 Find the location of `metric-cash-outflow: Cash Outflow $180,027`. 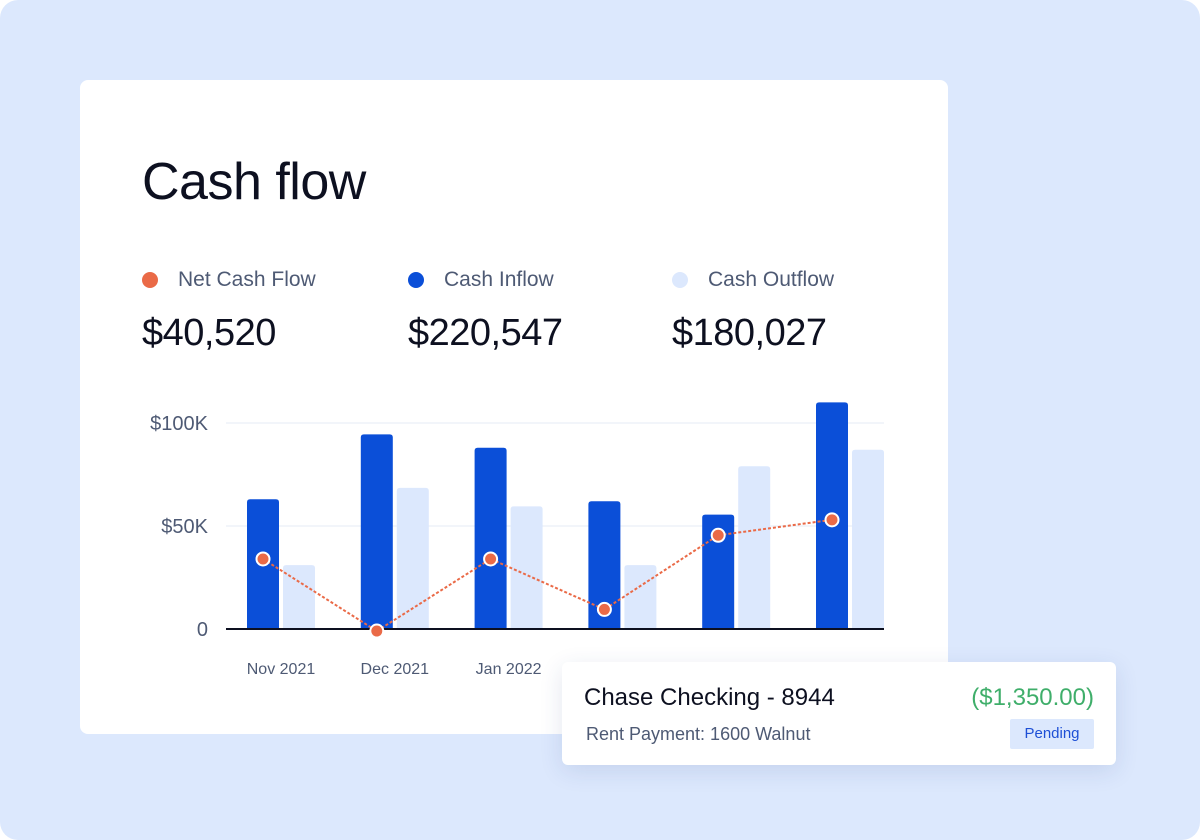

metric-cash-outflow: Cash Outflow $180,027 is located at coordinates (753, 311).